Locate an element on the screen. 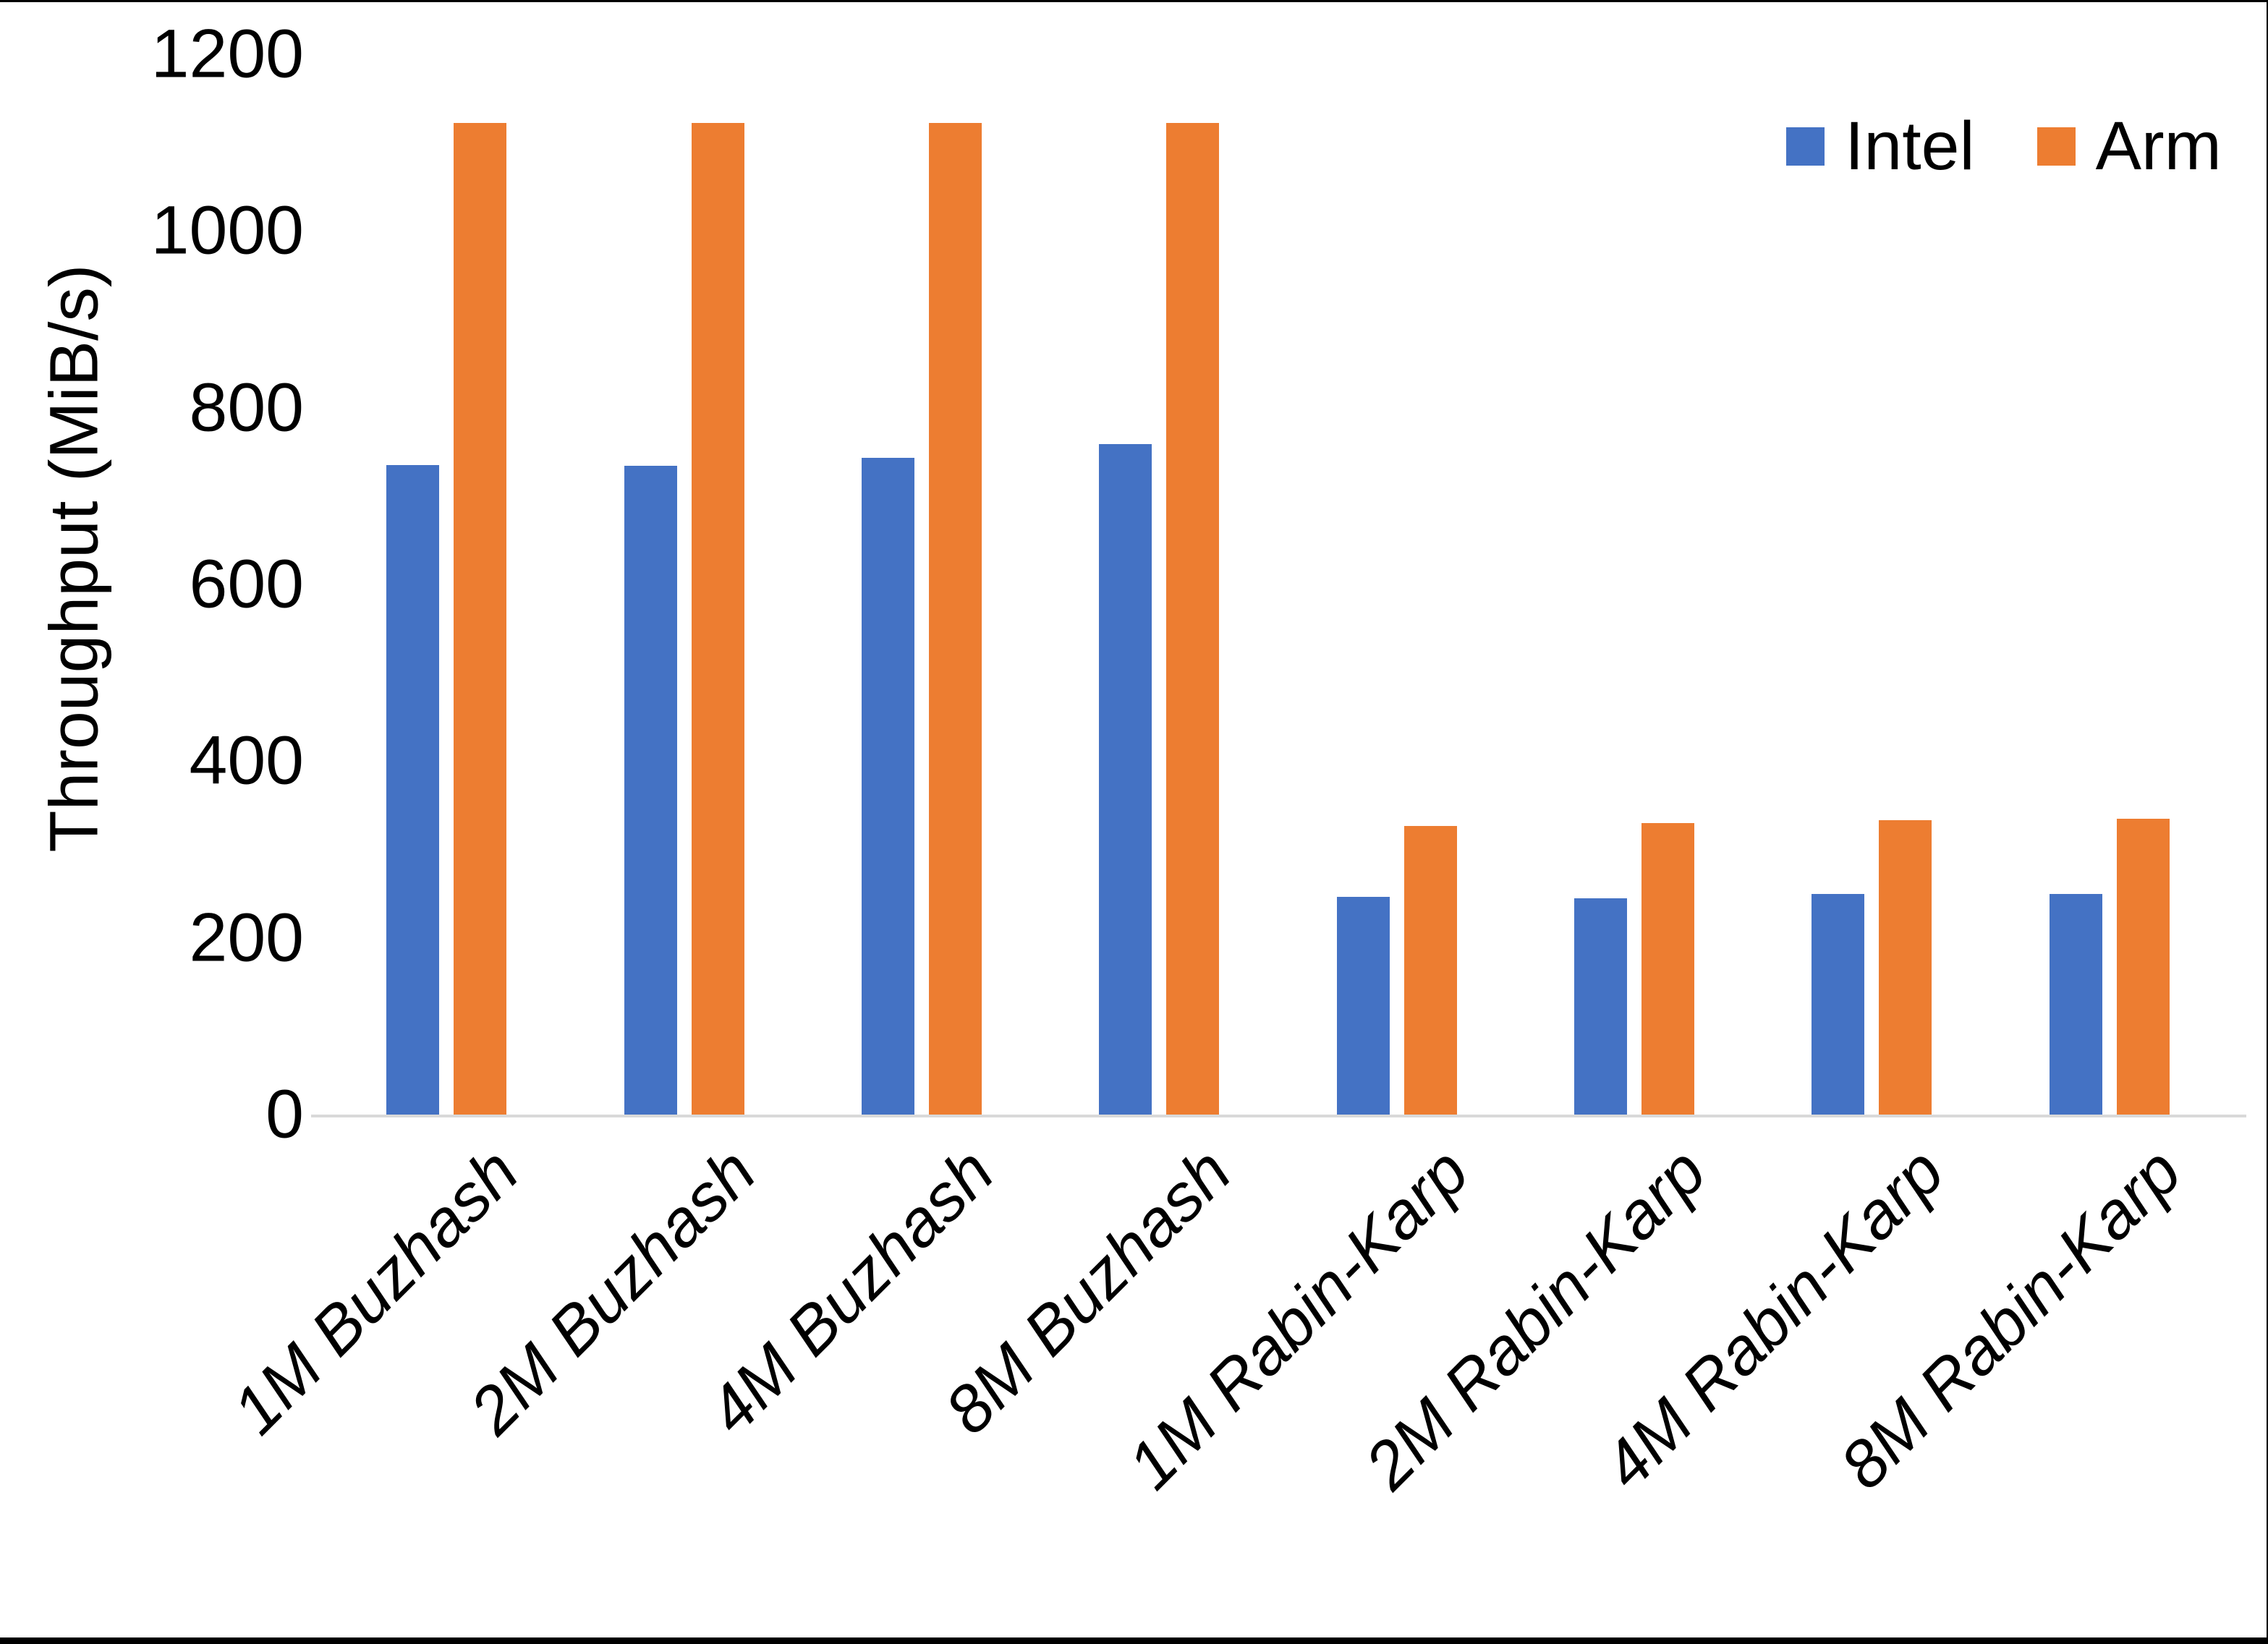  bar-arm-1m-rabin-karp is located at coordinates (1430, 970).